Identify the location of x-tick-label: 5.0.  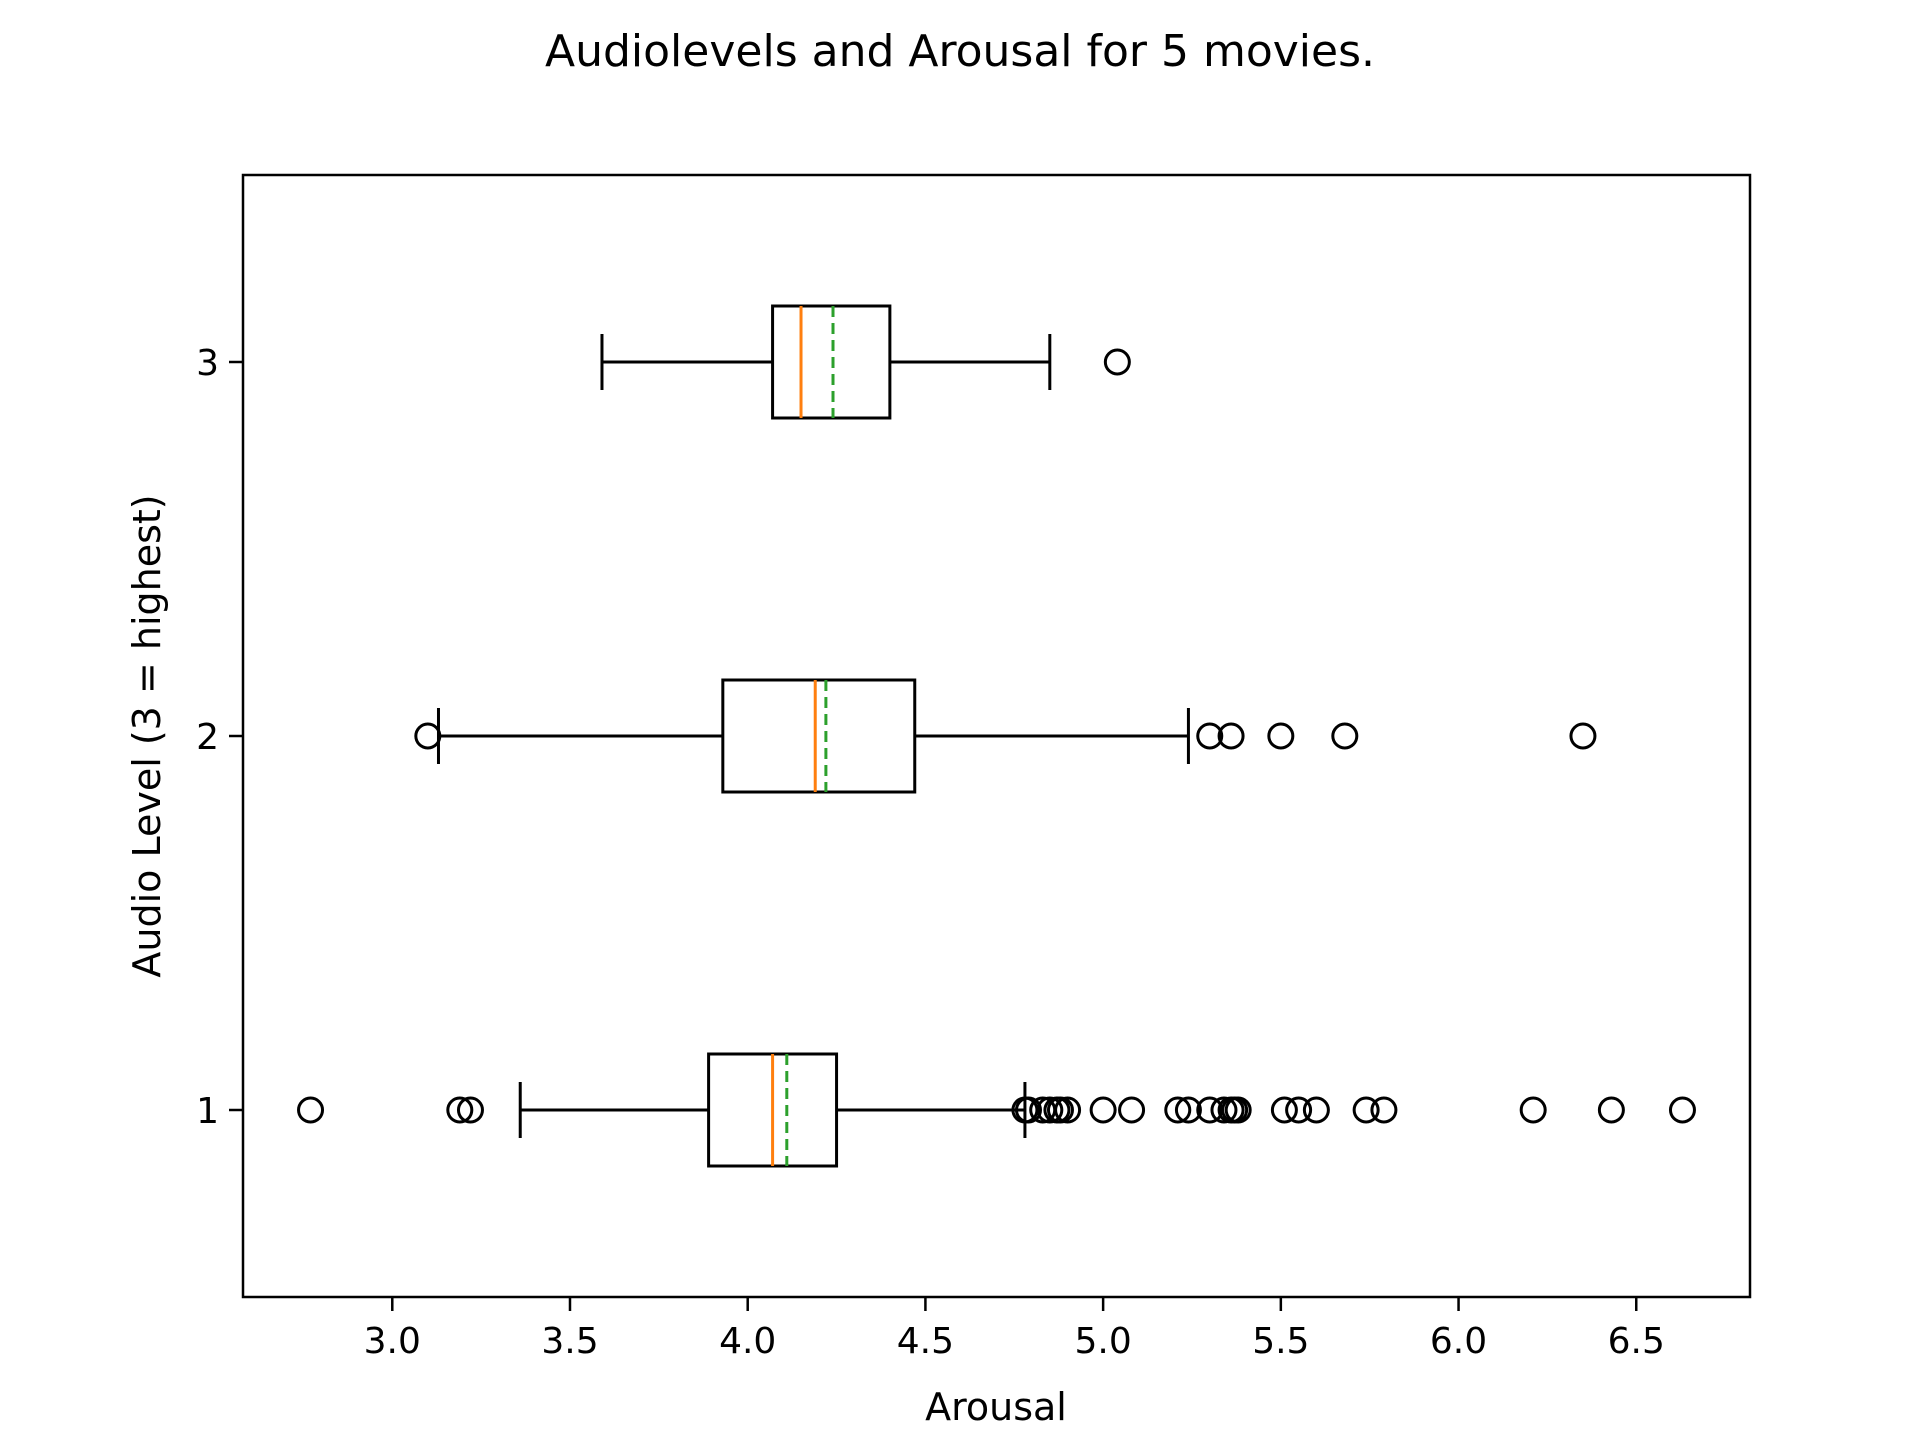
(1102, 1341).